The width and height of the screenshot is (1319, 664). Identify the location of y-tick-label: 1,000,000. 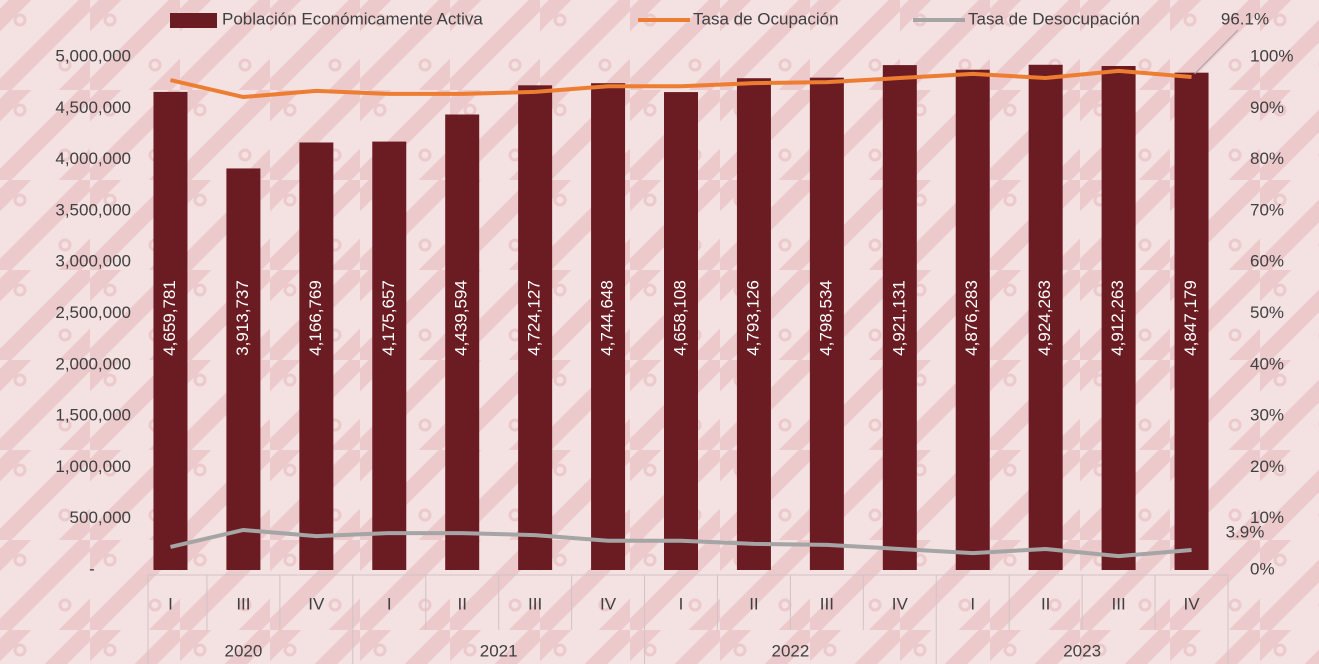
(93, 466).